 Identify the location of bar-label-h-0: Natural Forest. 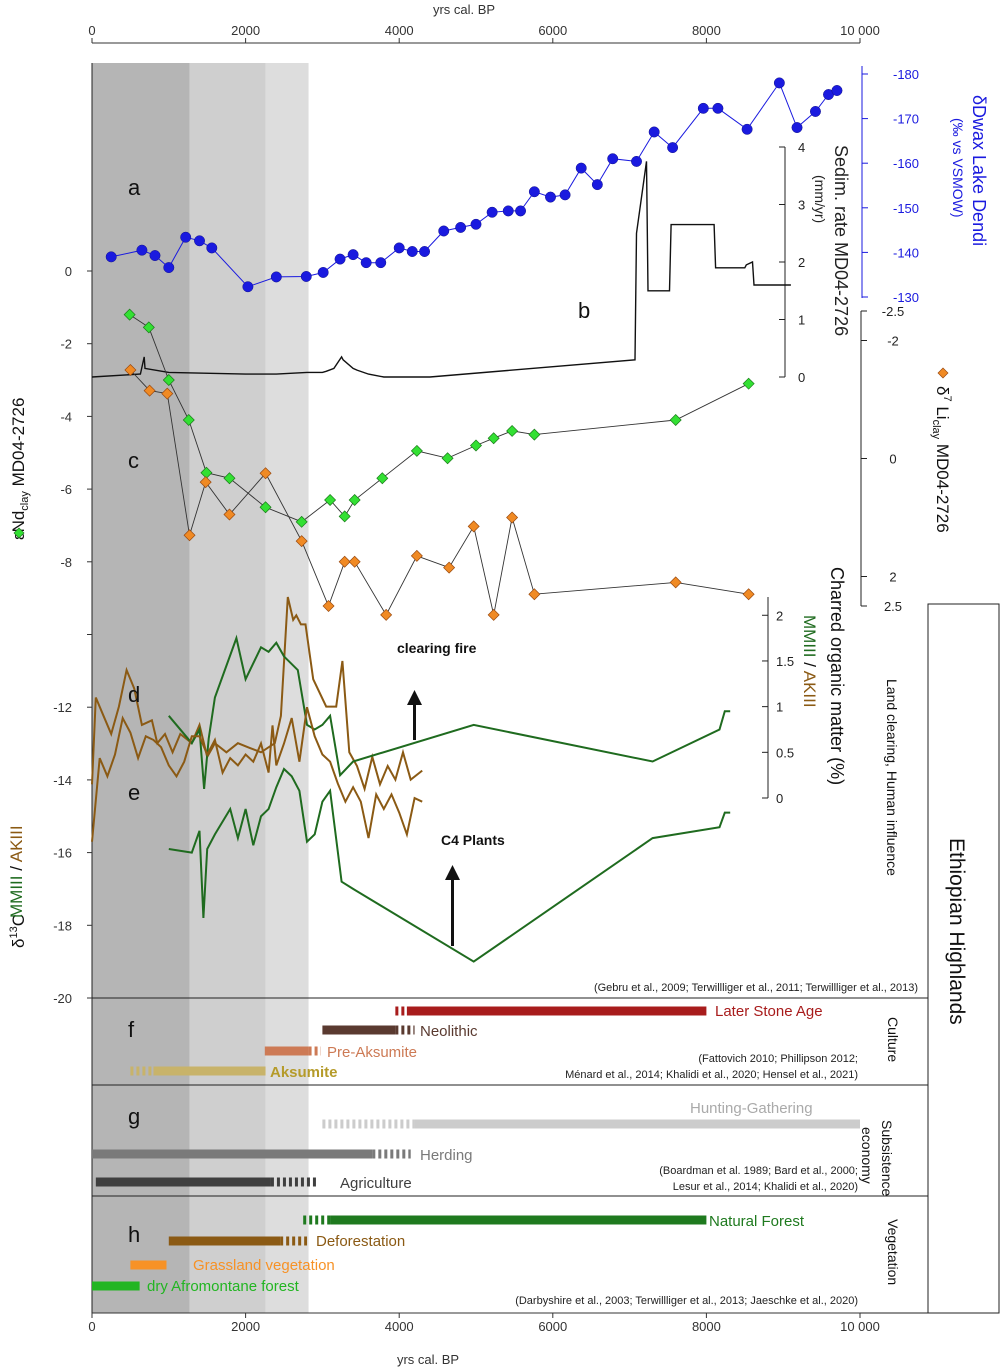
(757, 1221).